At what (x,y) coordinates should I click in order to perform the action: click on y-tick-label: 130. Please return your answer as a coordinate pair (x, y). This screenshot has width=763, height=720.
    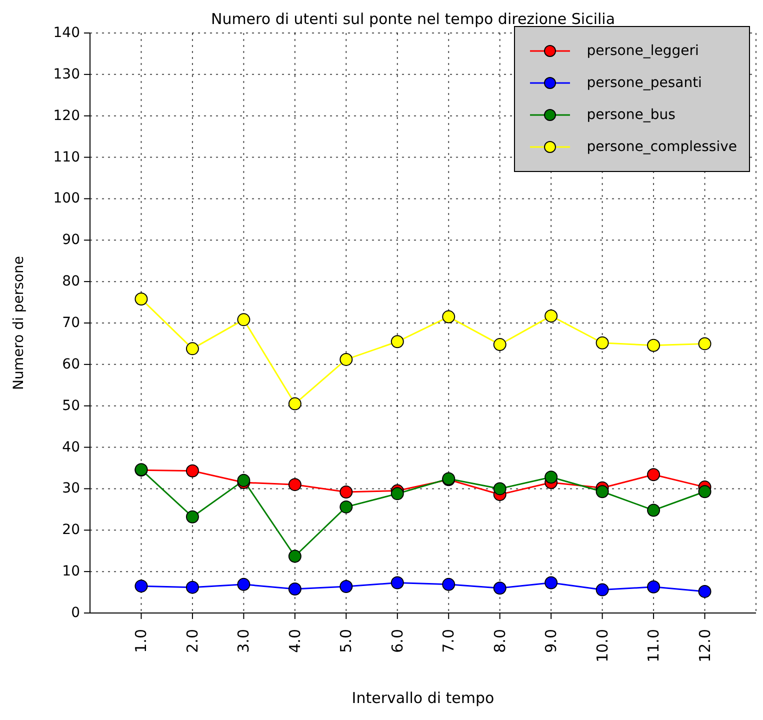
    Looking at the image, I should click on (66, 74).